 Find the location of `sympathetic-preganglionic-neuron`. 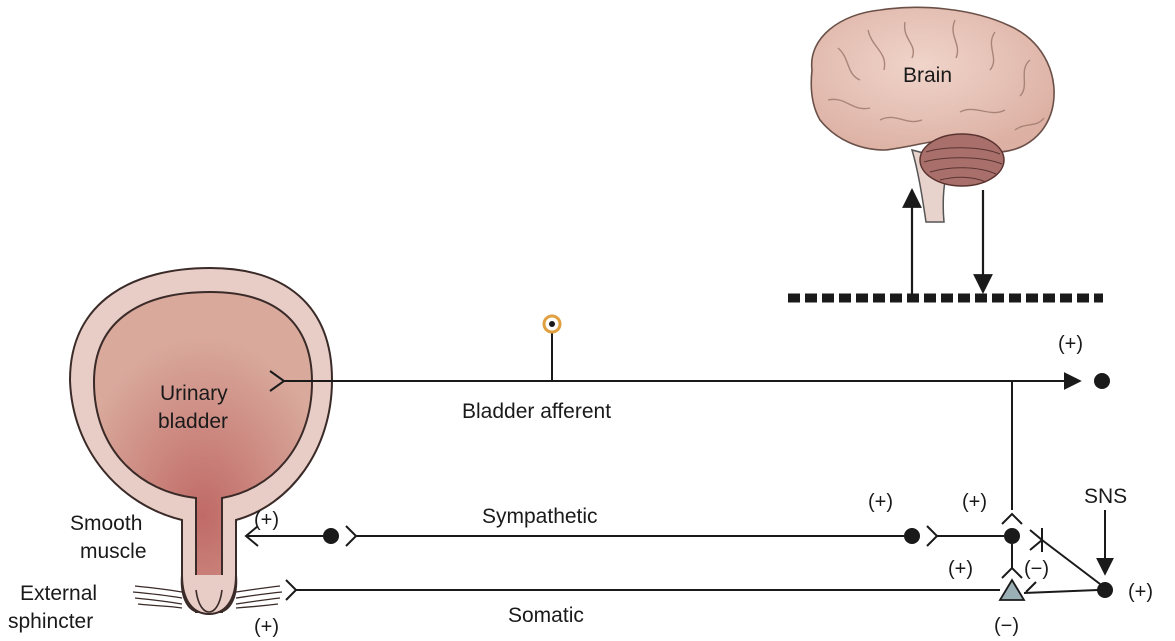

sympathetic-preganglionic-neuron is located at coordinates (912, 536).